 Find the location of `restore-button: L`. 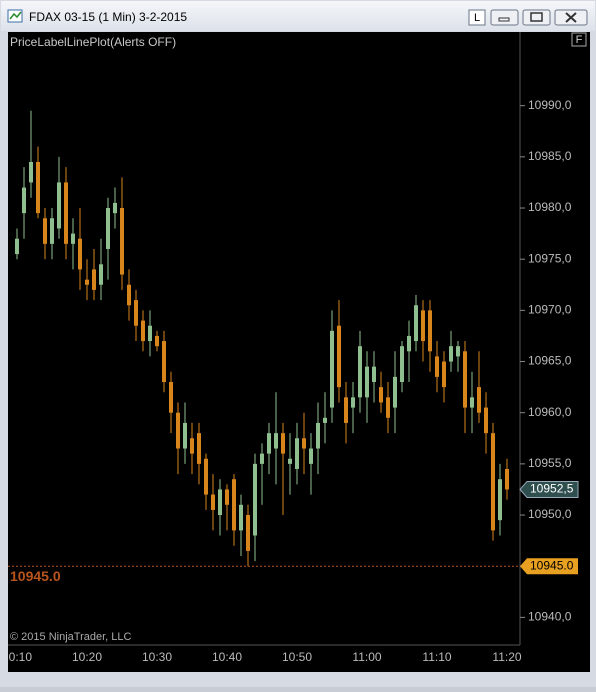

restore-button: L is located at coordinates (477, 17).